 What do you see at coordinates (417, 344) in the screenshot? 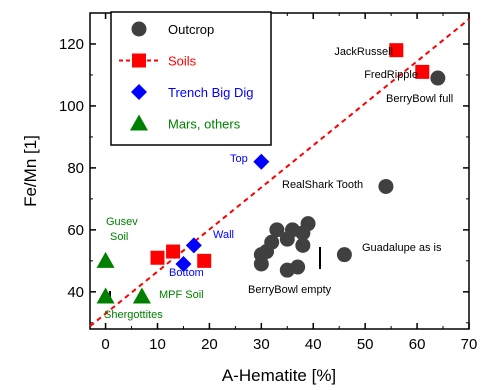
I see `x-tick-label: 60` at bounding box center [417, 344].